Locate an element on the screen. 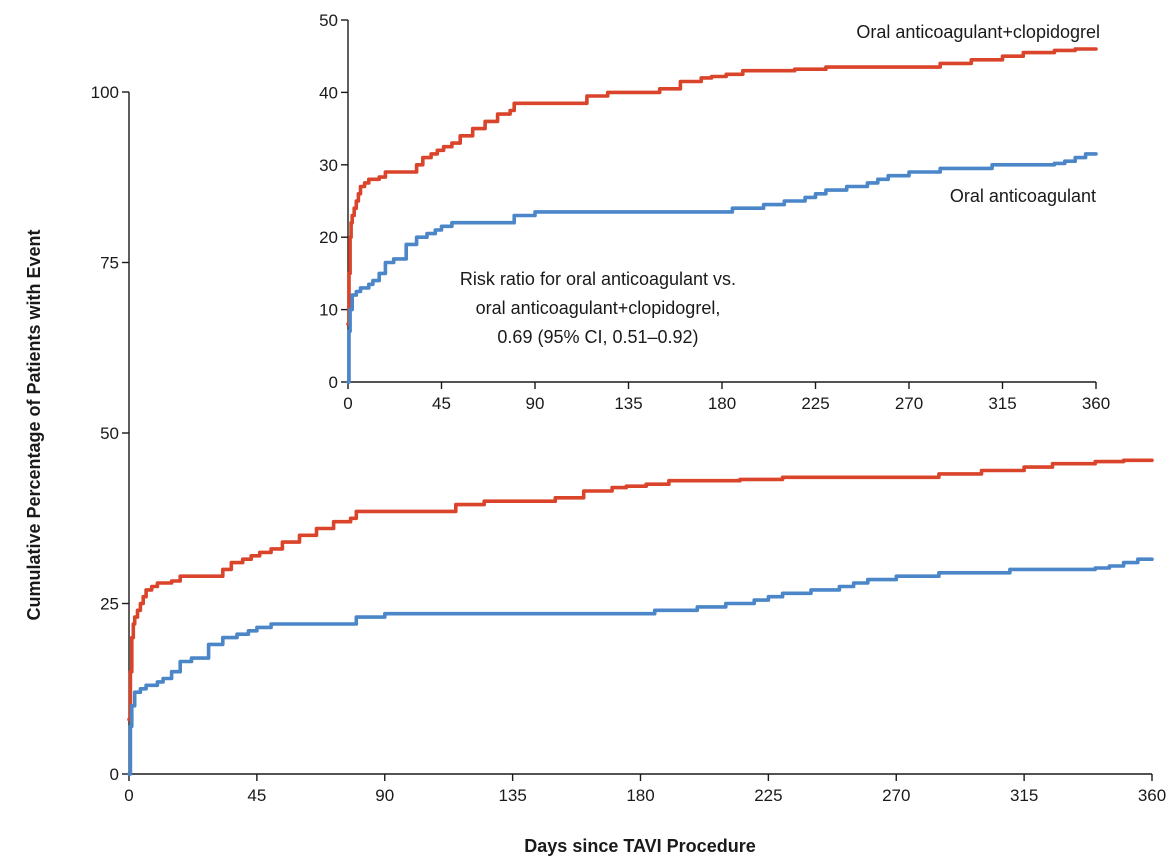 This screenshot has width=1173, height=863. inset-y-tick-label: 50 is located at coordinates (328, 20).